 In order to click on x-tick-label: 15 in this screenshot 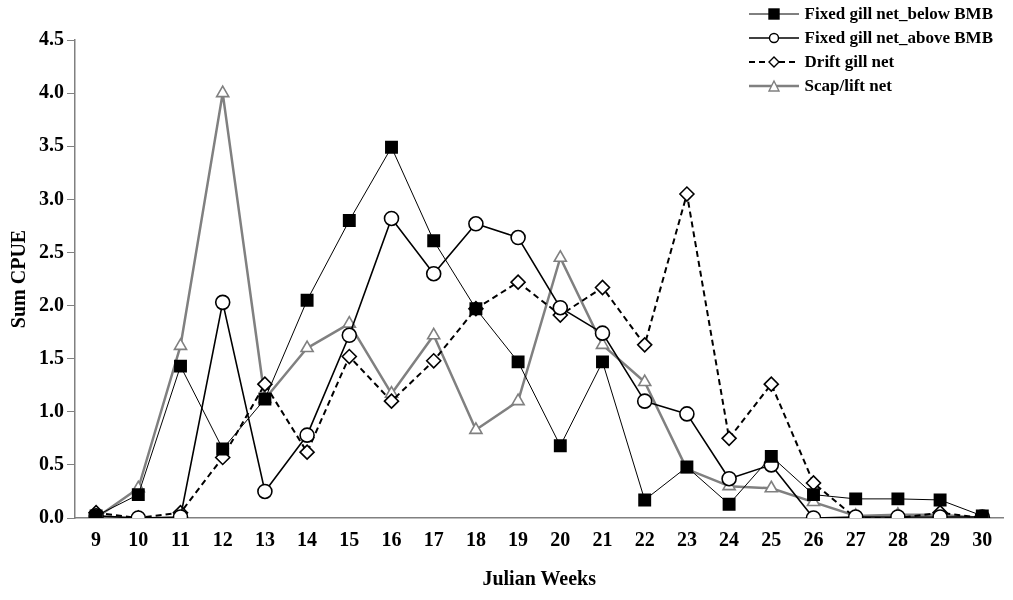, I will do `click(349, 539)`.